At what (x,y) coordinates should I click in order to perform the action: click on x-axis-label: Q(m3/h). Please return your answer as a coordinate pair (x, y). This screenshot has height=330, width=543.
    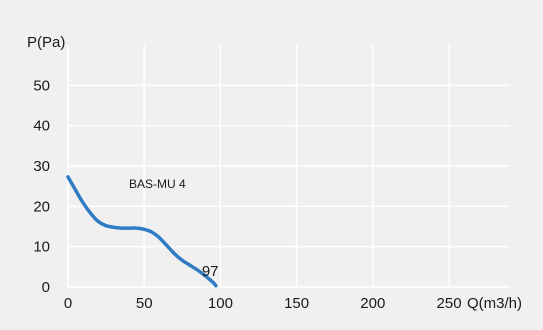
    Looking at the image, I should click on (494, 303).